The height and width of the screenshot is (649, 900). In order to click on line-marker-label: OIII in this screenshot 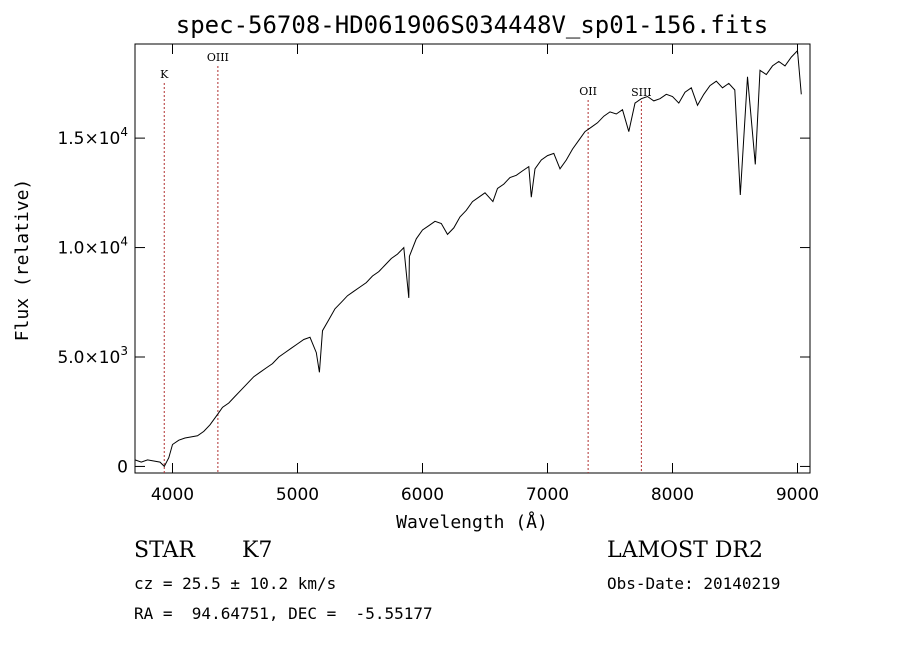, I will do `click(218, 57)`.